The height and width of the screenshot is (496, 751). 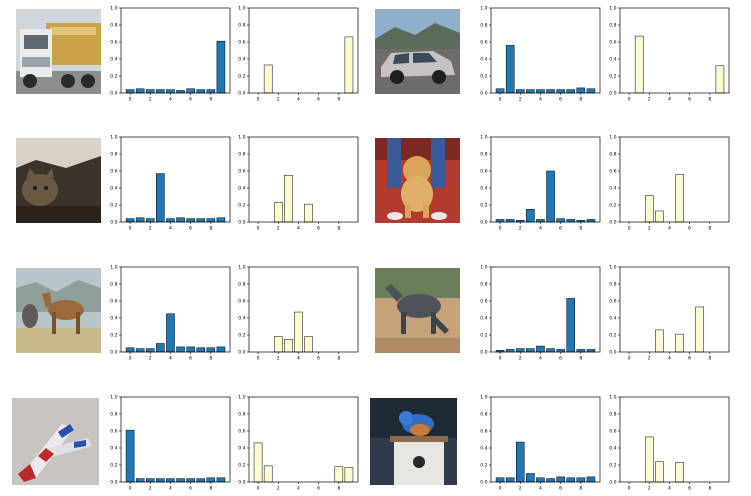 I want to click on car-image-icon, so click(x=417, y=51).